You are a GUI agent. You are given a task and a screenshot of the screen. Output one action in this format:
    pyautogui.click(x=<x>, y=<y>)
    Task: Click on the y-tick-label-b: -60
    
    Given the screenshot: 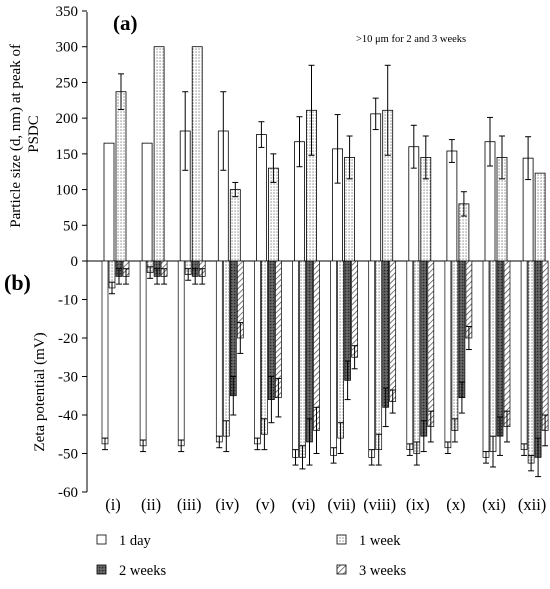 What is the action you would take?
    pyautogui.click(x=68, y=493)
    